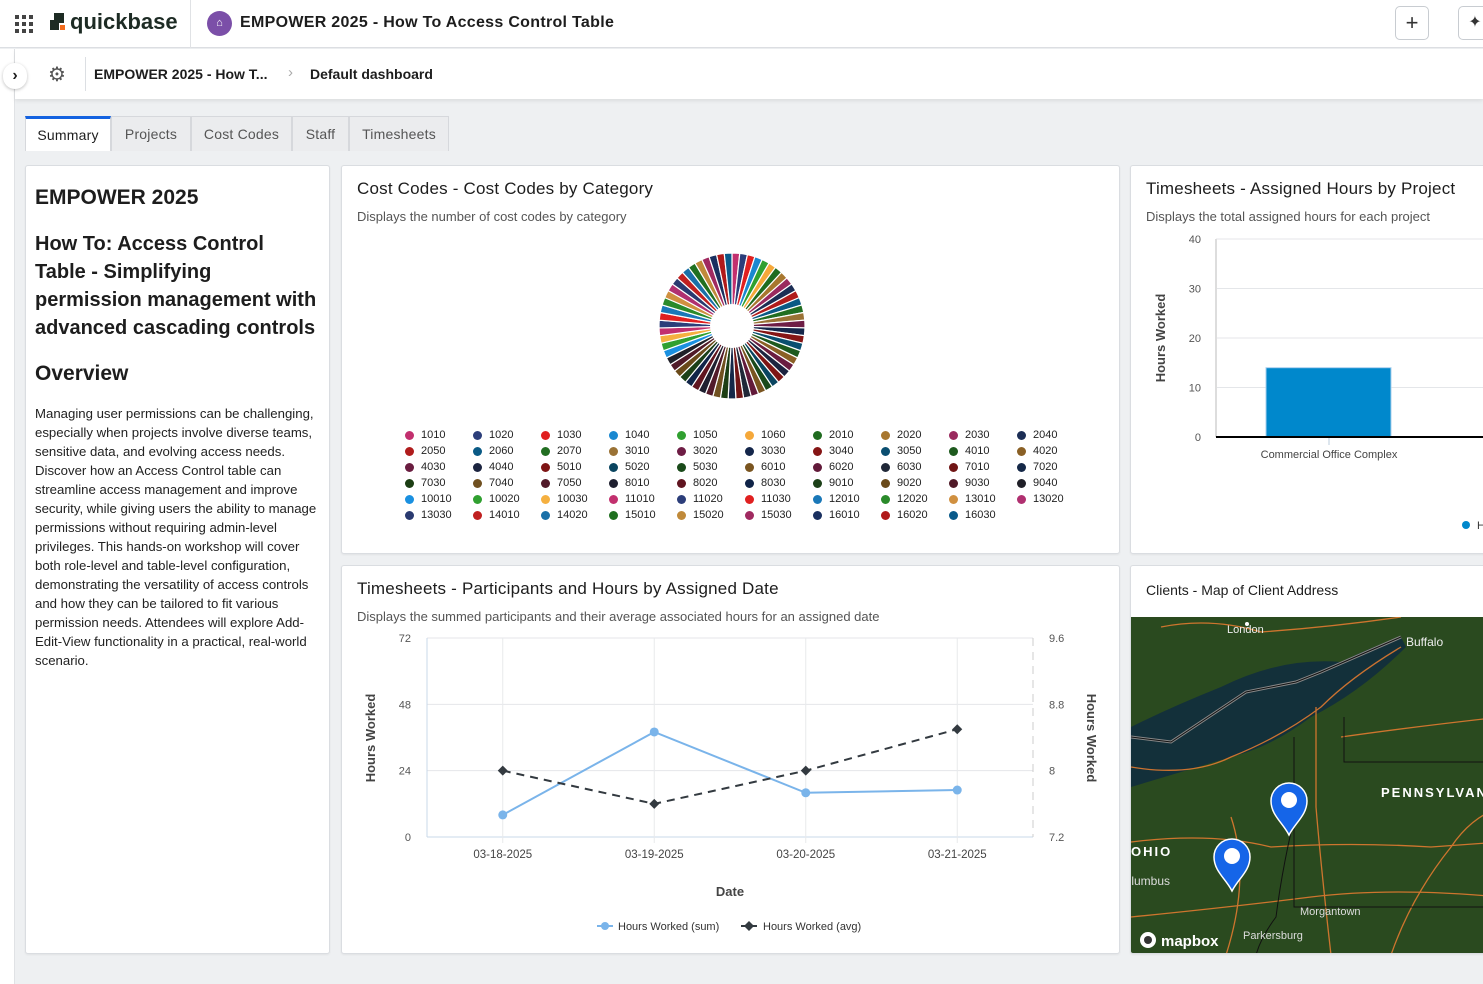  I want to click on legend-item: 11020, so click(711, 499).